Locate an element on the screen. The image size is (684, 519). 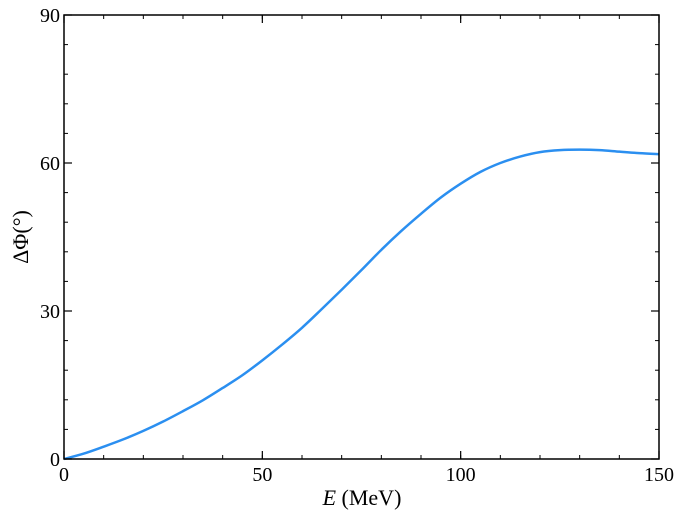
y-axis-title: ΔΦ(°) is located at coordinates (20, 237).